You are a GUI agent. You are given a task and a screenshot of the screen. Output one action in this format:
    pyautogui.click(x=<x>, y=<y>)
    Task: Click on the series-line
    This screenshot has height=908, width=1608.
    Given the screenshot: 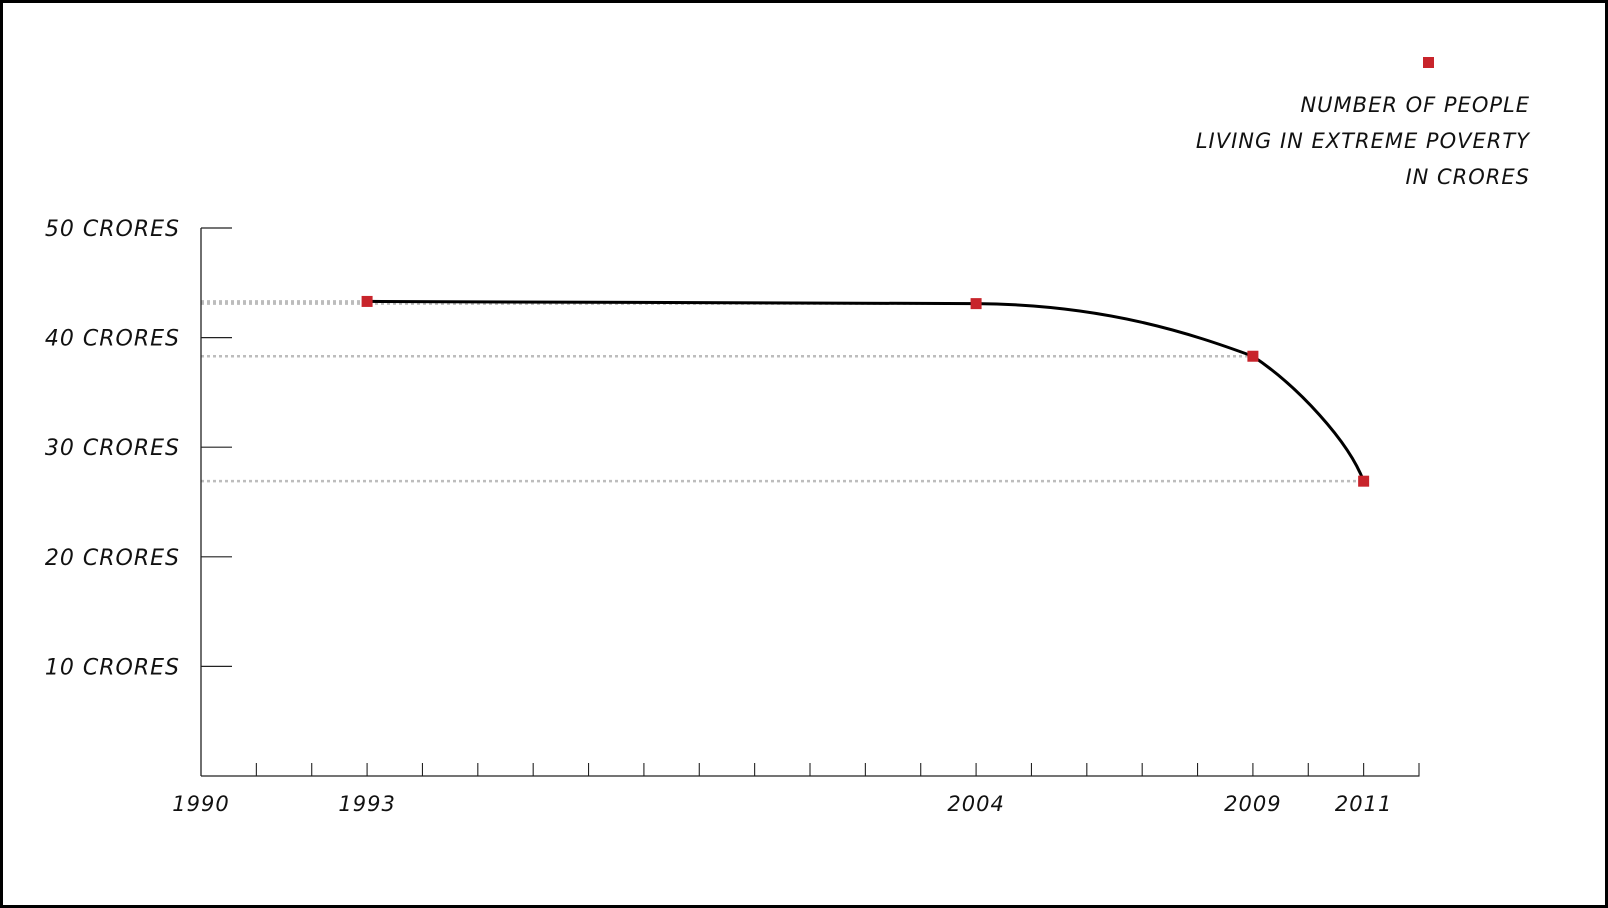 What is the action you would take?
    pyautogui.click(x=865, y=391)
    